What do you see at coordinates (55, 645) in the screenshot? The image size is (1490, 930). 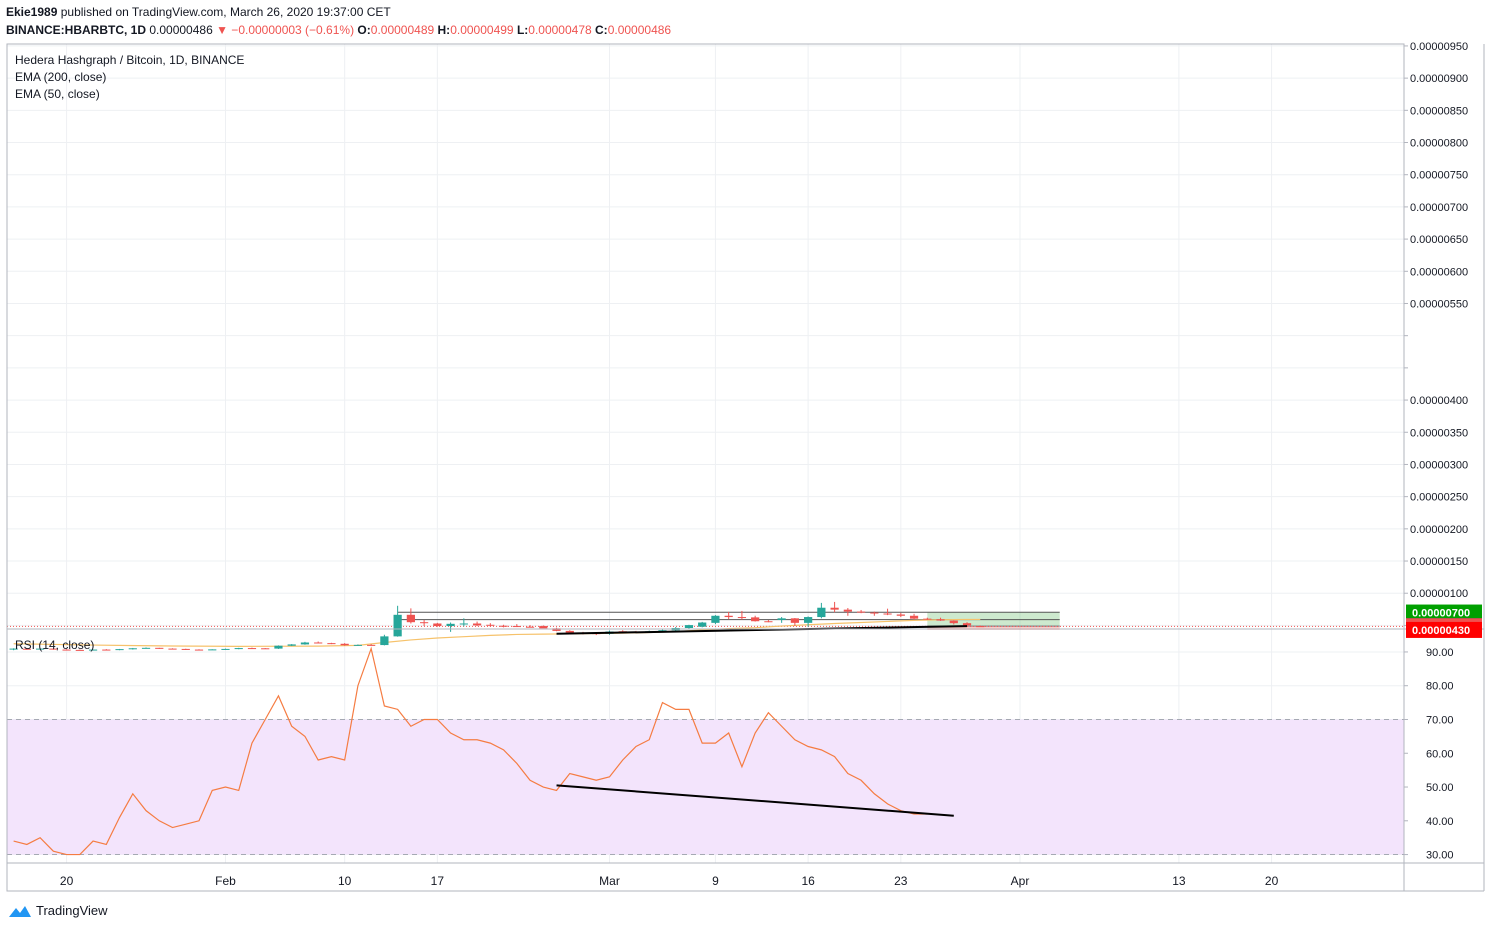 I see `legend-rsi: RSI (14, close)` at bounding box center [55, 645].